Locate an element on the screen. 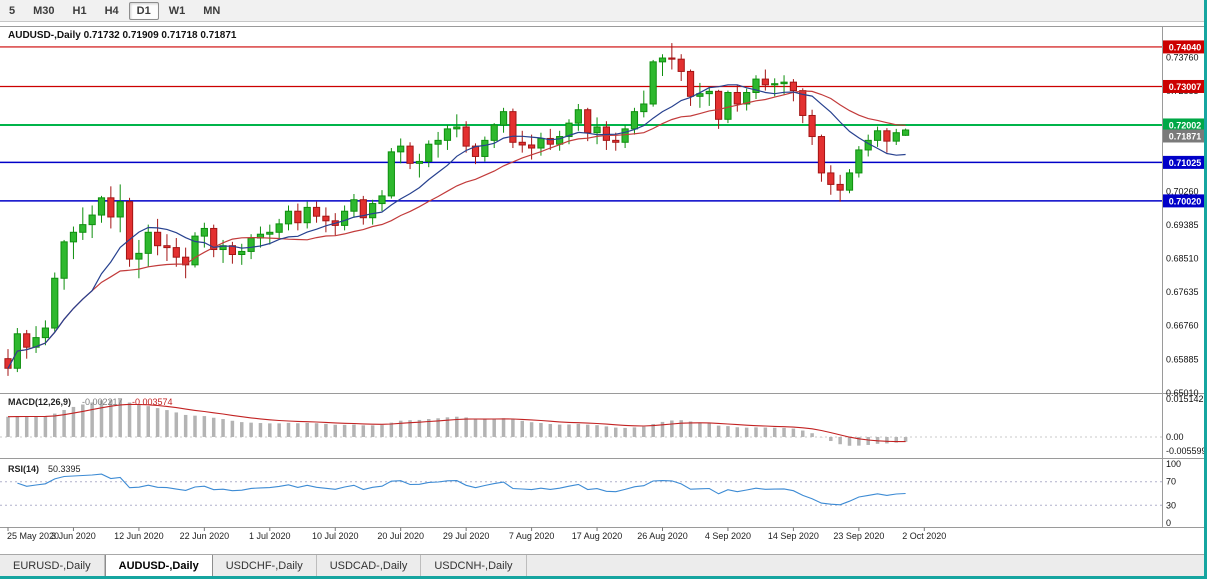 Image resolution: width=1207 pixels, height=579 pixels. window-border-right is located at coordinates (1205, 289).